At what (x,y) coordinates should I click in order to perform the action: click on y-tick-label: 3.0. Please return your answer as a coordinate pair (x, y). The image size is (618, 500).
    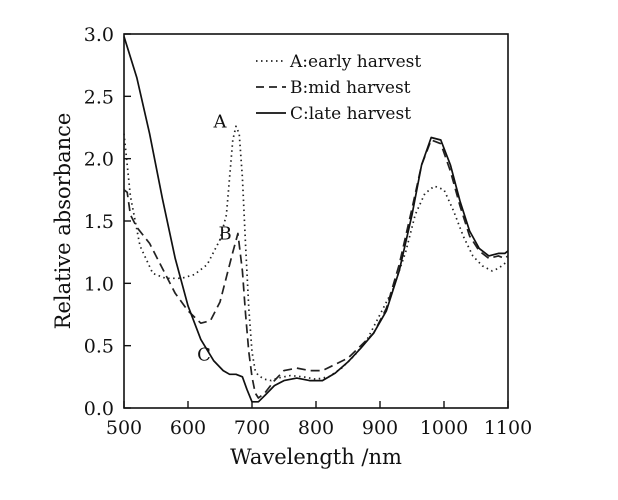
    Looking at the image, I should click on (99, 35).